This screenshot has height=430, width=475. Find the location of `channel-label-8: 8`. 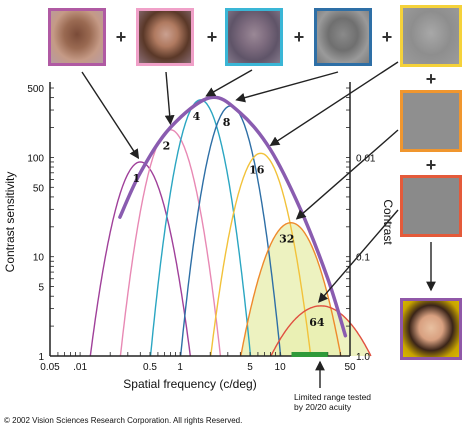

channel-label-8: 8 is located at coordinates (227, 122).